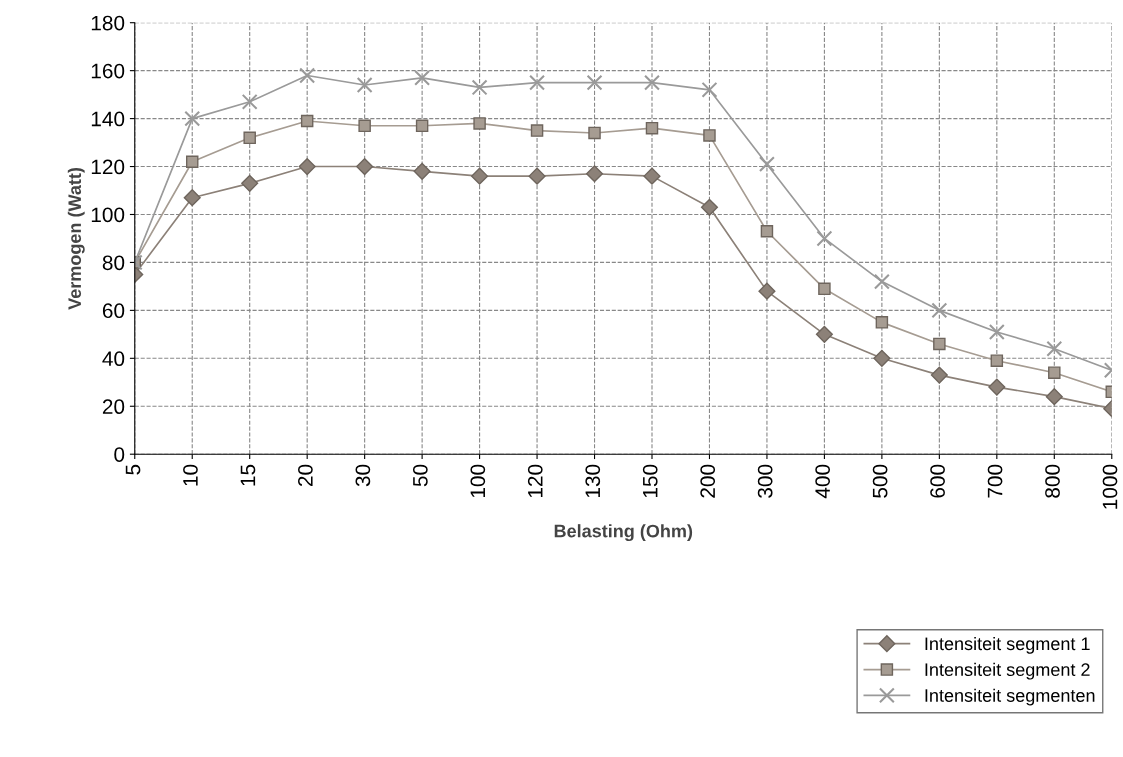  What do you see at coordinates (248, 475) in the screenshot?
I see `x-tick-label: 15` at bounding box center [248, 475].